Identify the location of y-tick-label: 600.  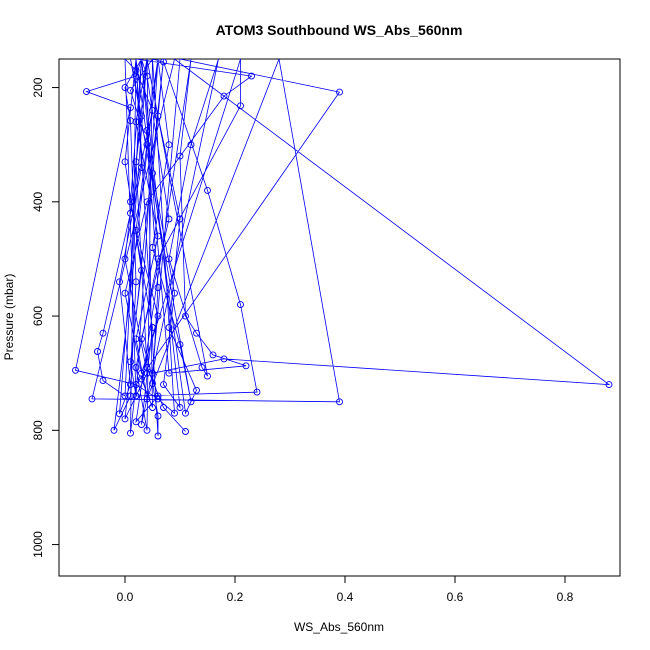
(38, 316).